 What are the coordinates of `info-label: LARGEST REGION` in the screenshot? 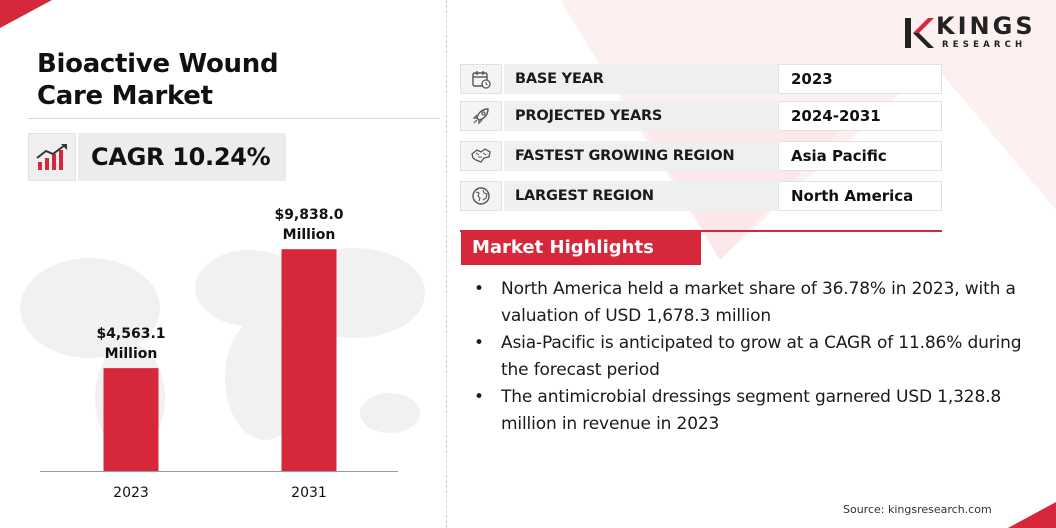 It's located at (663, 196).